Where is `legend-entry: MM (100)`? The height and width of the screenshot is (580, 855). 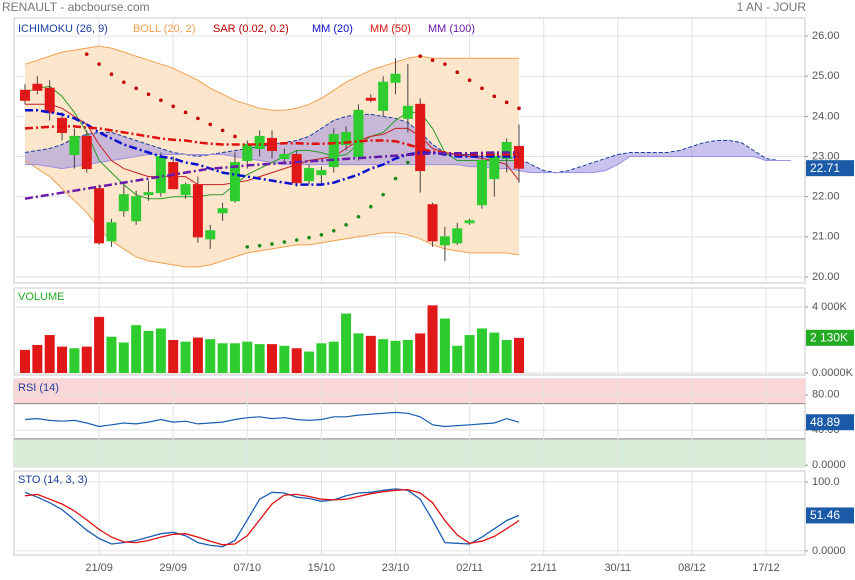
legend-entry: MM (100) is located at coordinates (451, 29).